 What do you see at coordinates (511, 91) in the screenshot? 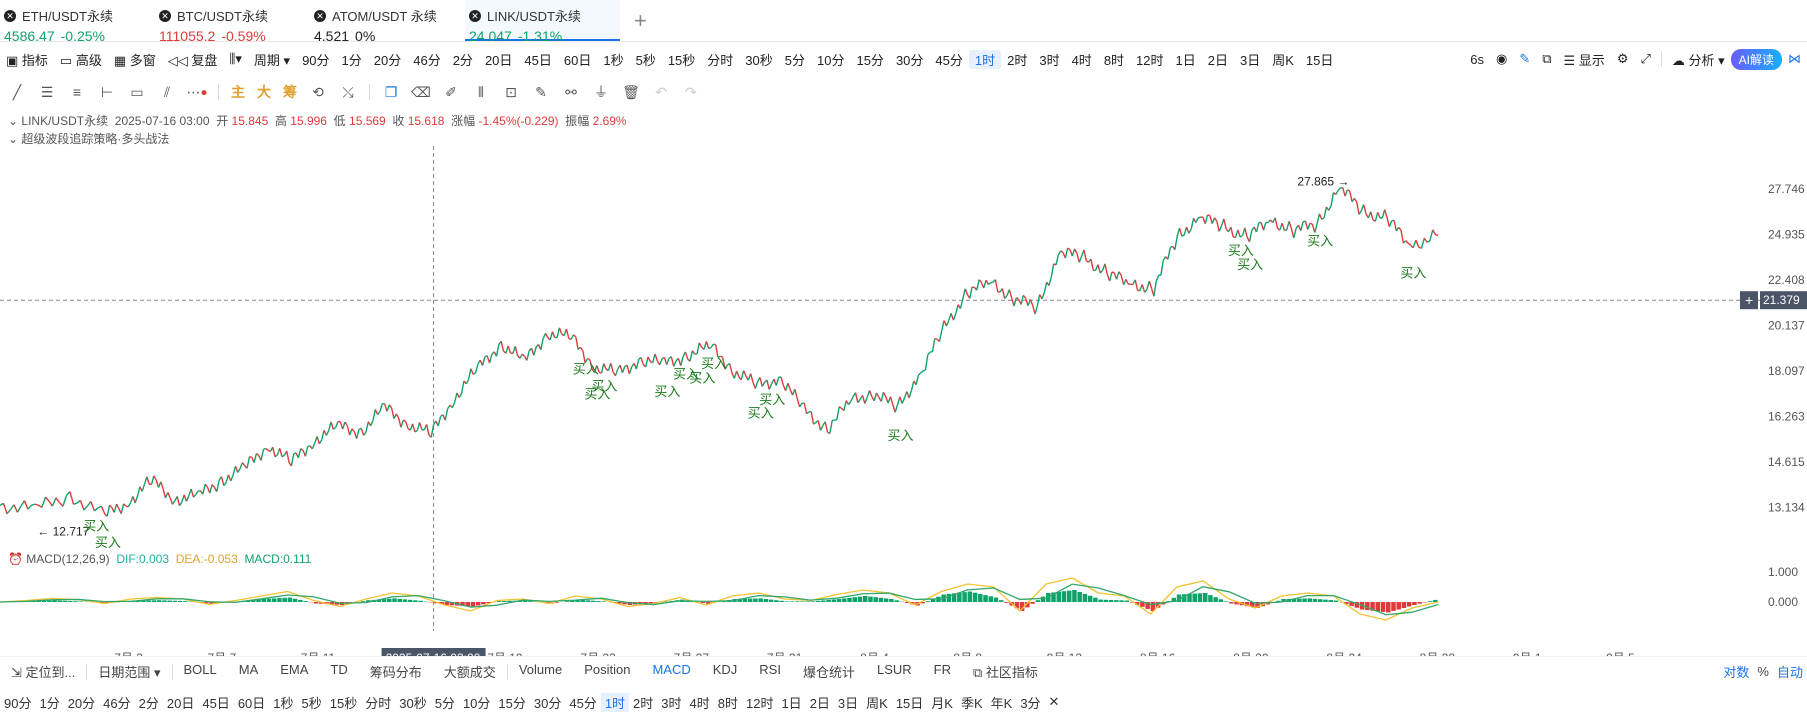
I see `lock-icon: ⊡` at bounding box center [511, 91].